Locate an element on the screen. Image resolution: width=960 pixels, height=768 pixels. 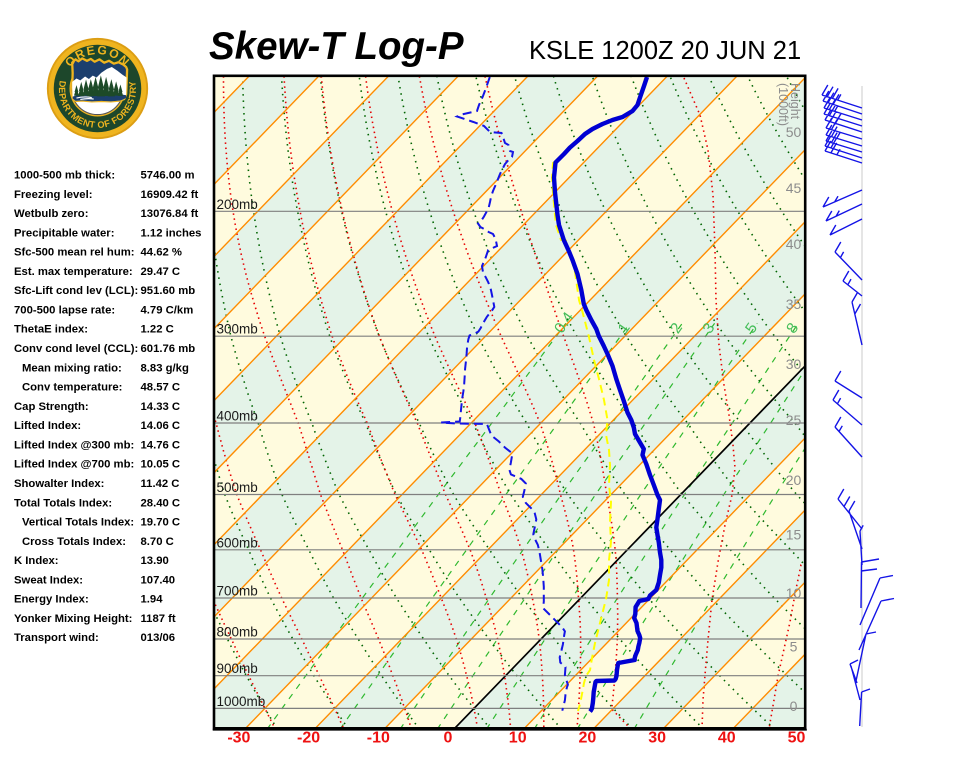
svg-text: 8.70 C is located at coordinates (157, 542).